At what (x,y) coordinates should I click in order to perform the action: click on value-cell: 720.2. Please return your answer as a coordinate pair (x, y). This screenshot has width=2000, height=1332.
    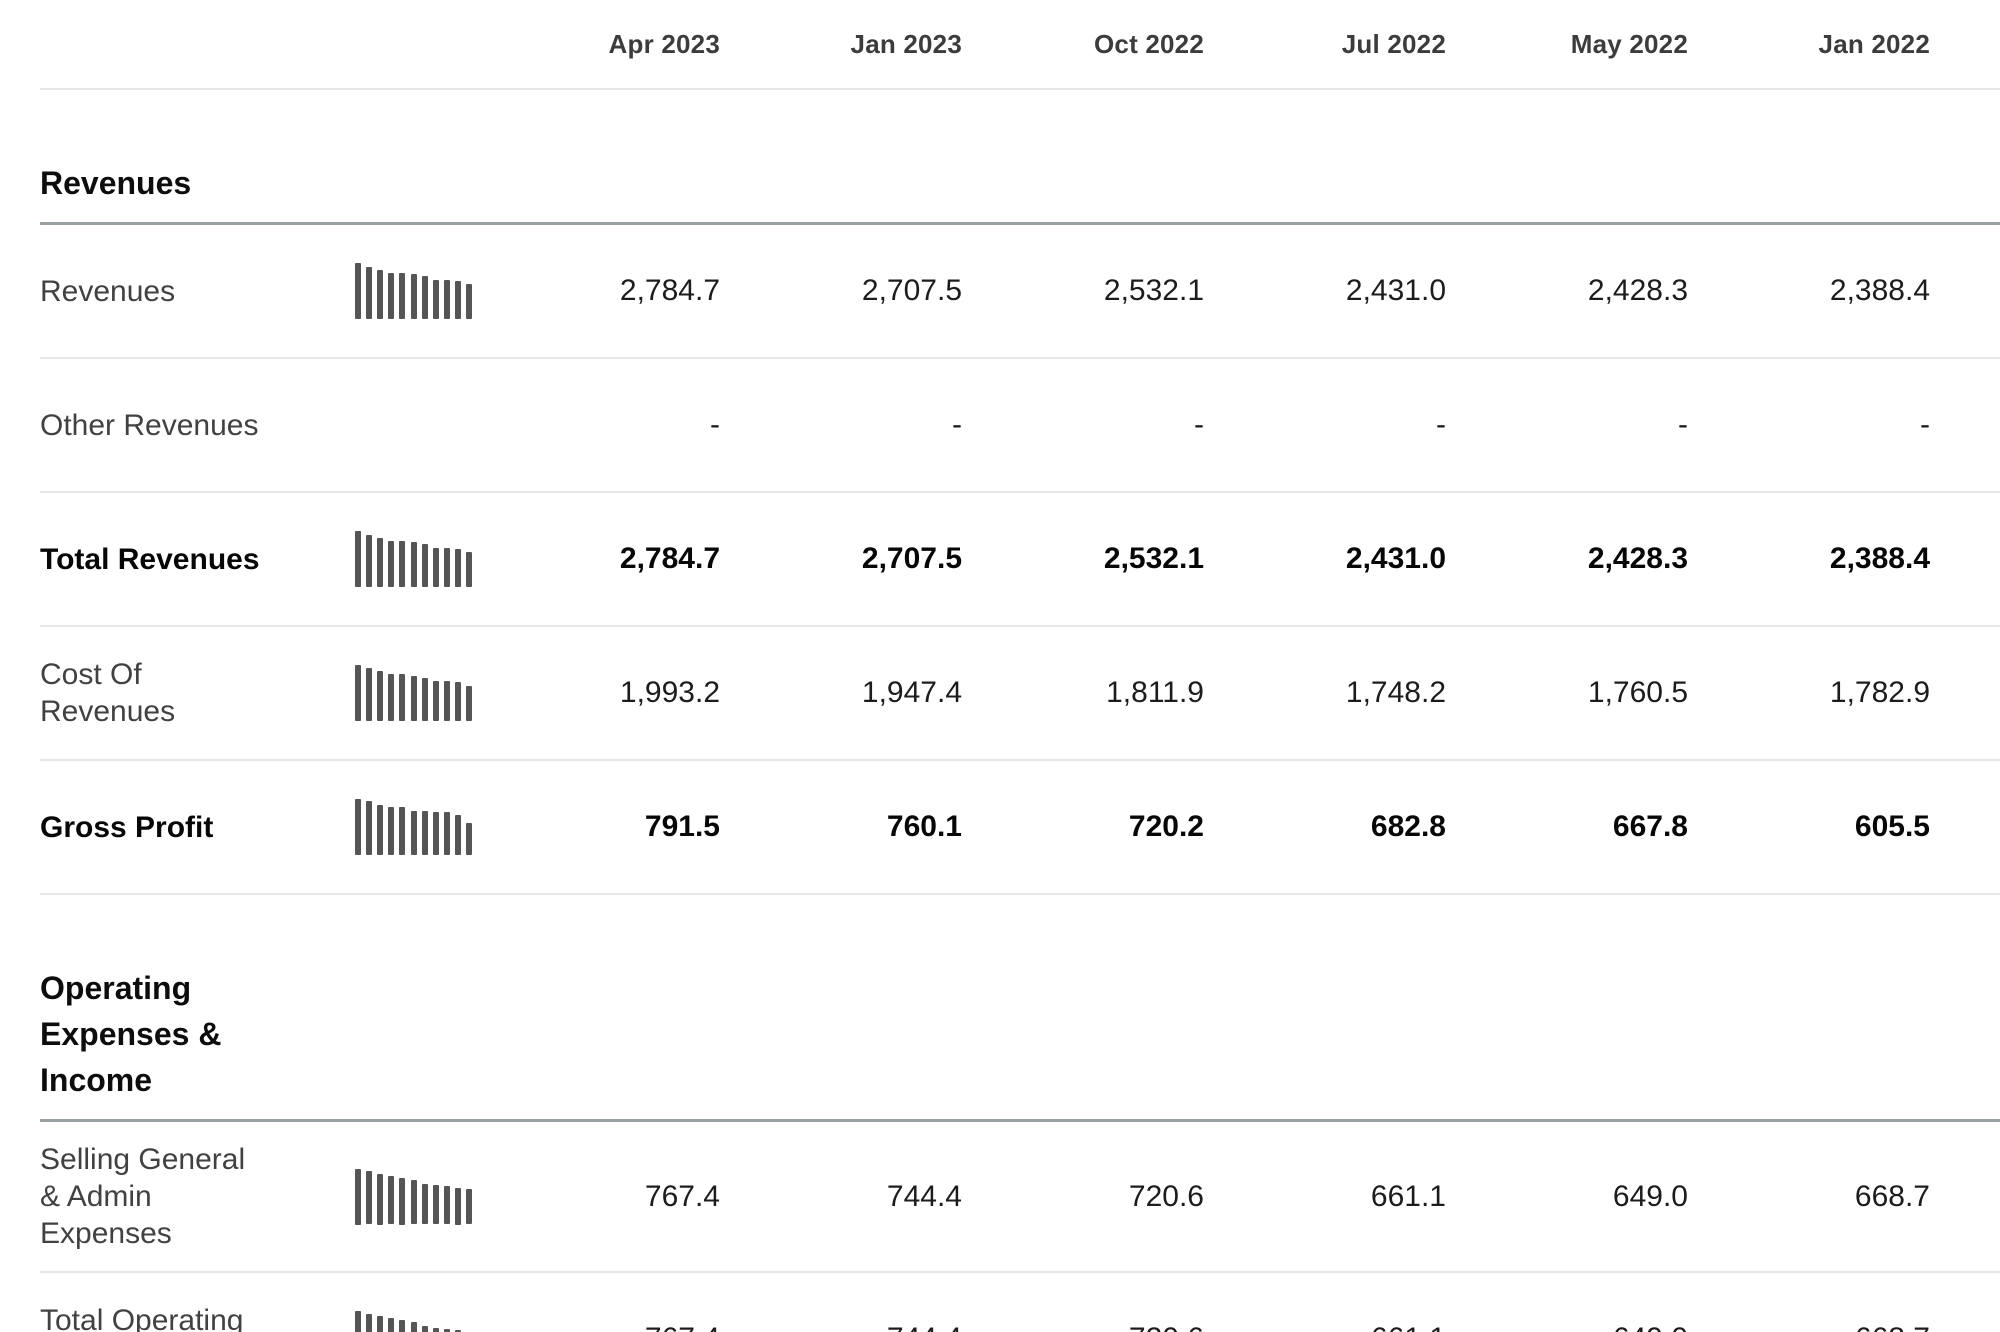
    Looking at the image, I should click on (1166, 826).